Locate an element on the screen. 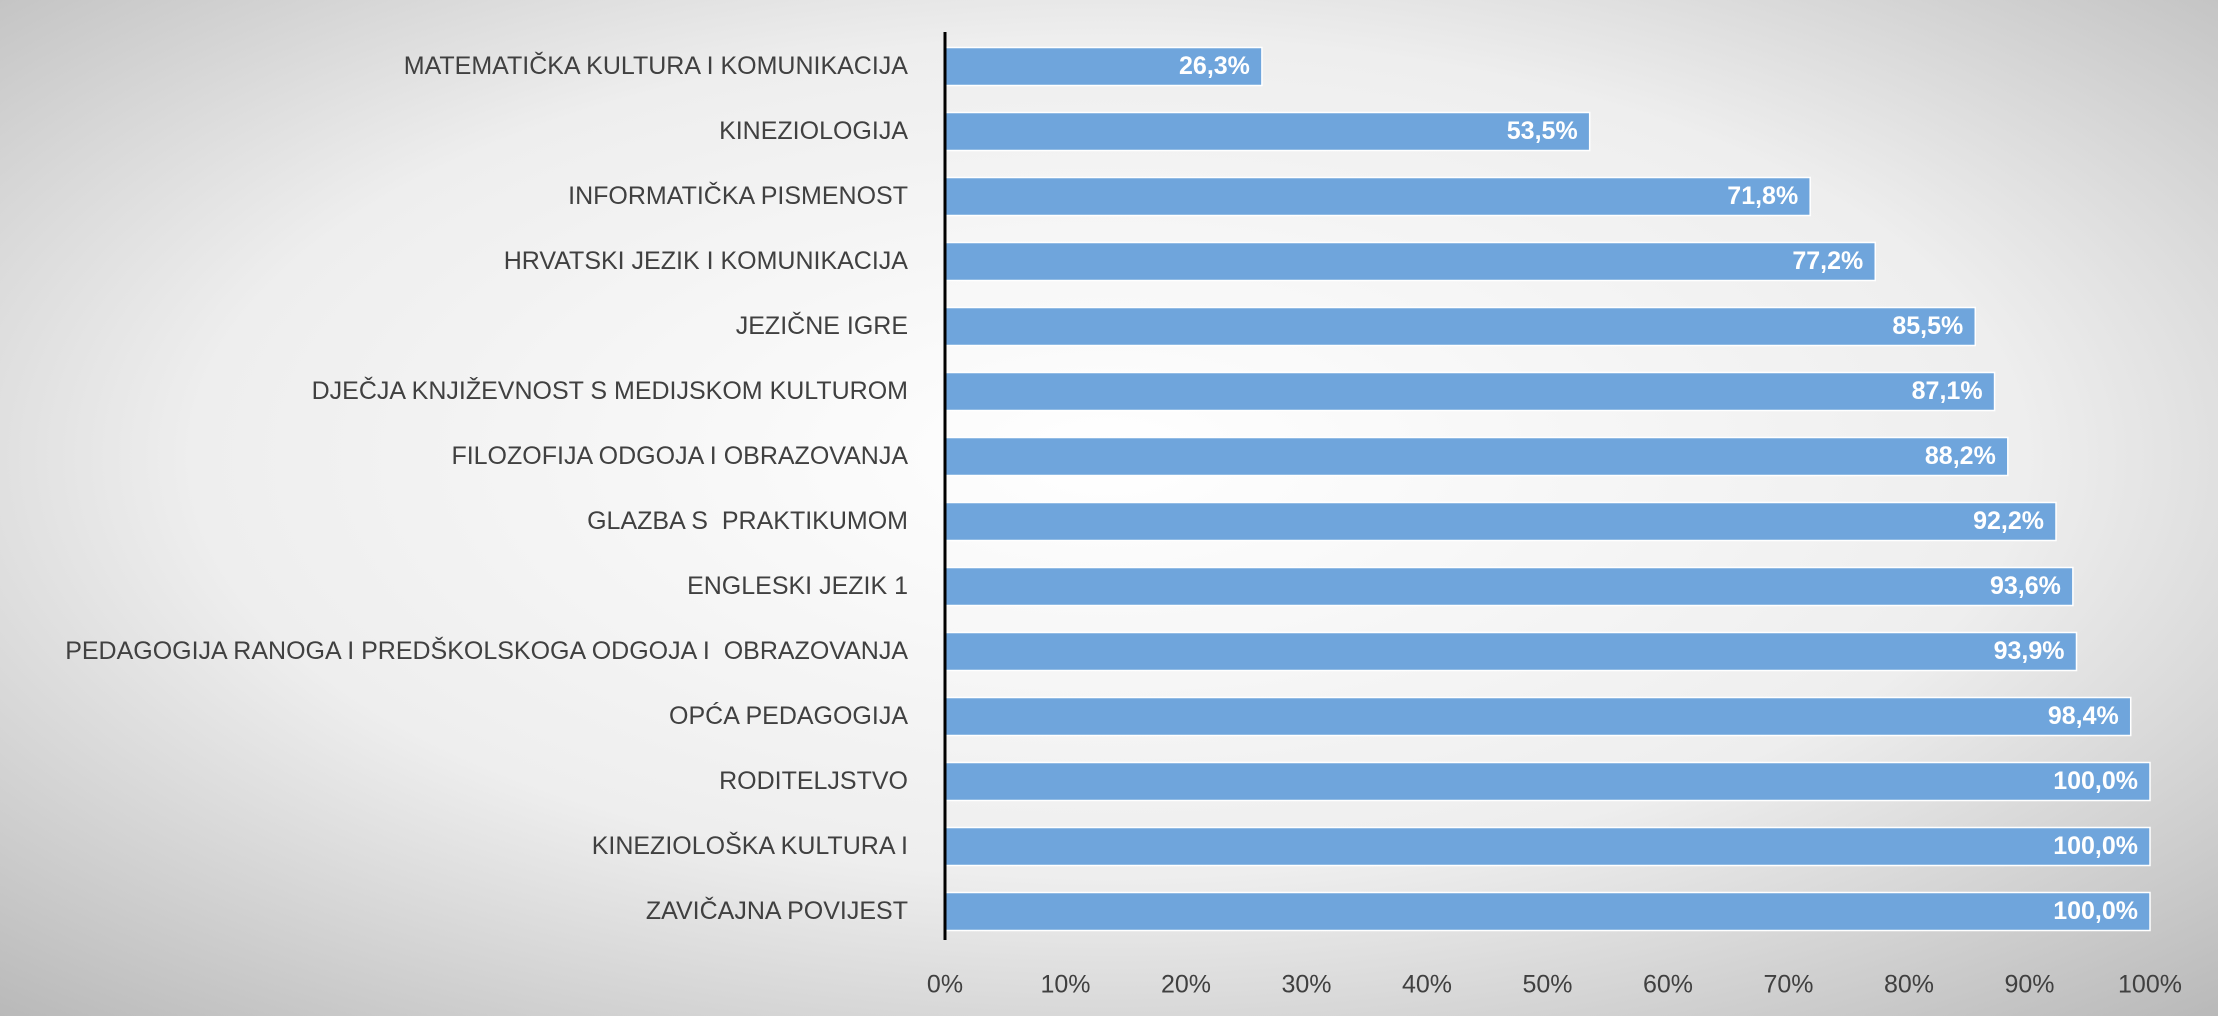 This screenshot has height=1016, width=2218. x-tick-label: 90% is located at coordinates (2029, 985).